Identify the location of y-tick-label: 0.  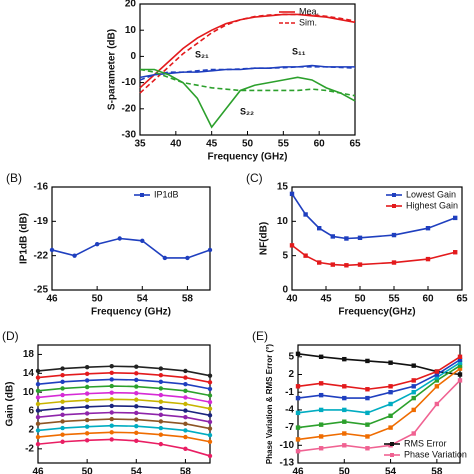
(285, 290).